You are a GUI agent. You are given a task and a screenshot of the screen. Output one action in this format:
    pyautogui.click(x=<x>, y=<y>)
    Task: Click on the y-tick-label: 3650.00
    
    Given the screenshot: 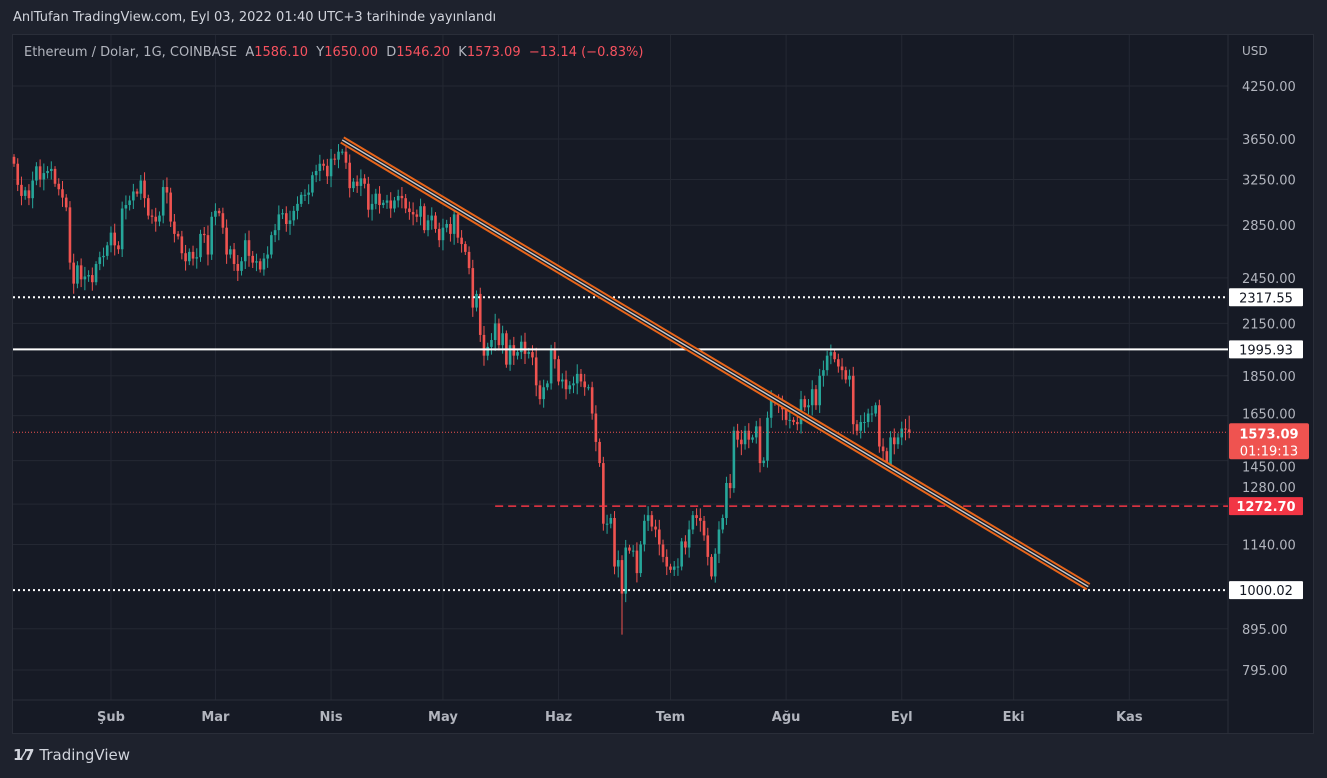 What is the action you would take?
    pyautogui.click(x=1269, y=140)
    